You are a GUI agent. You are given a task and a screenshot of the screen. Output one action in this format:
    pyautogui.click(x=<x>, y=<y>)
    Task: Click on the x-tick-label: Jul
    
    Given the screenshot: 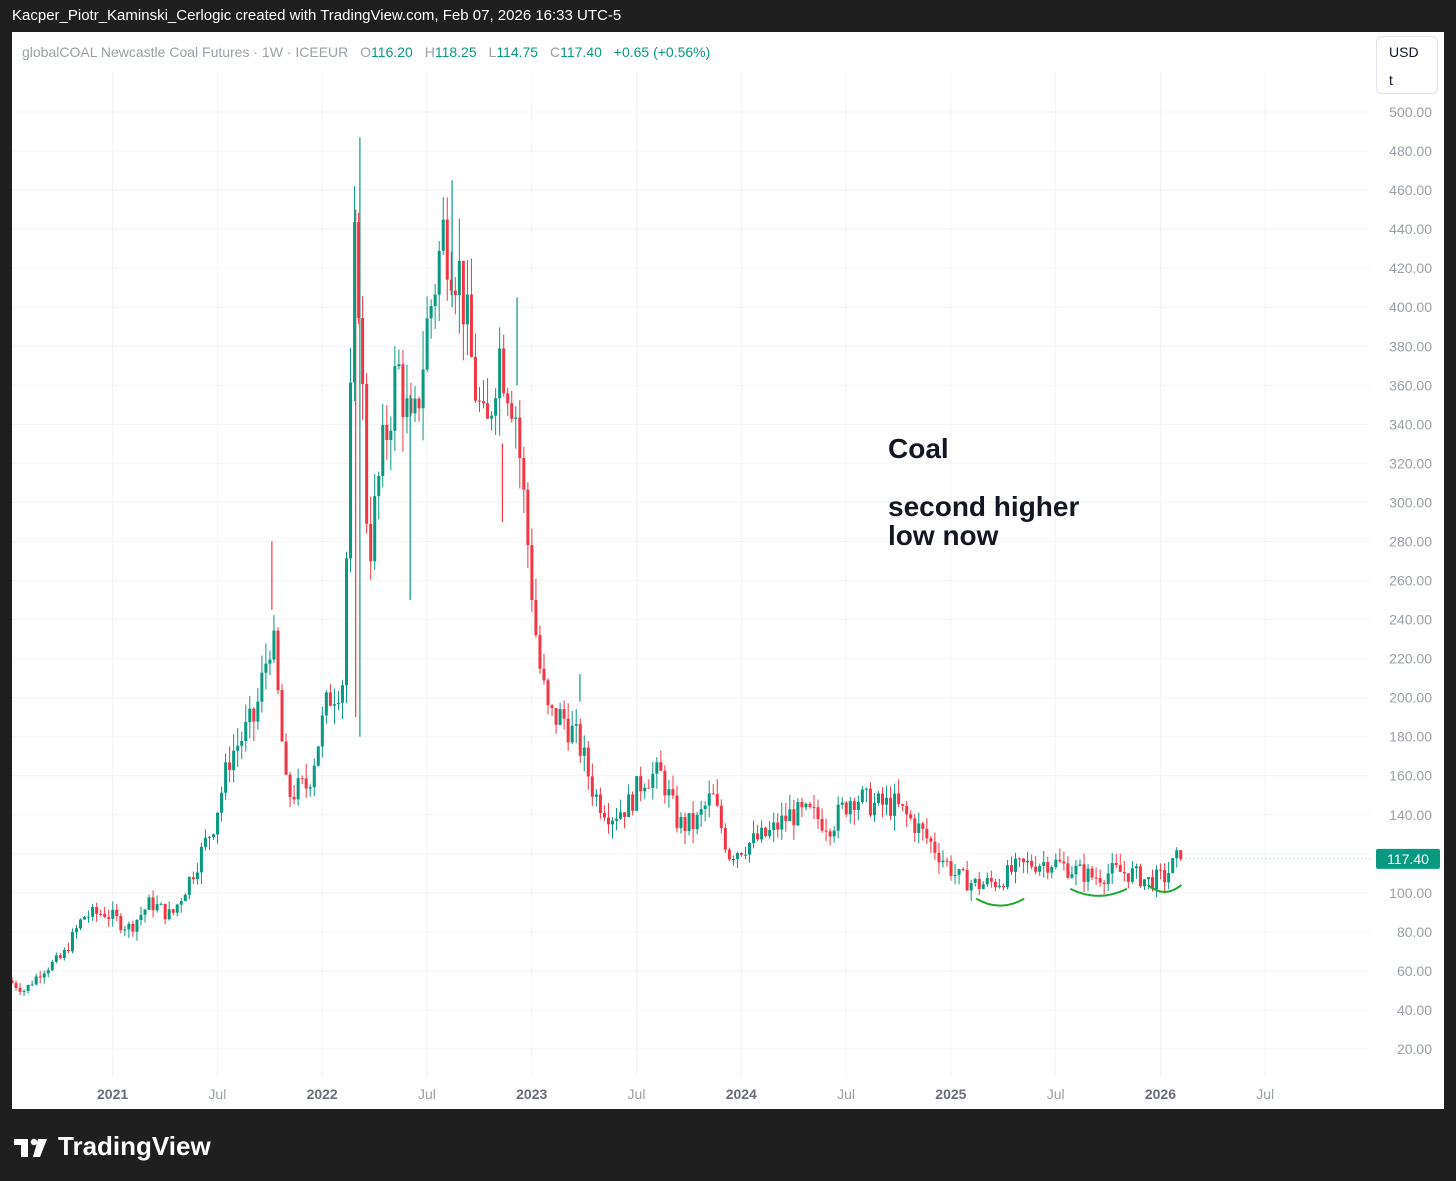 What is the action you would take?
    pyautogui.click(x=1265, y=1094)
    